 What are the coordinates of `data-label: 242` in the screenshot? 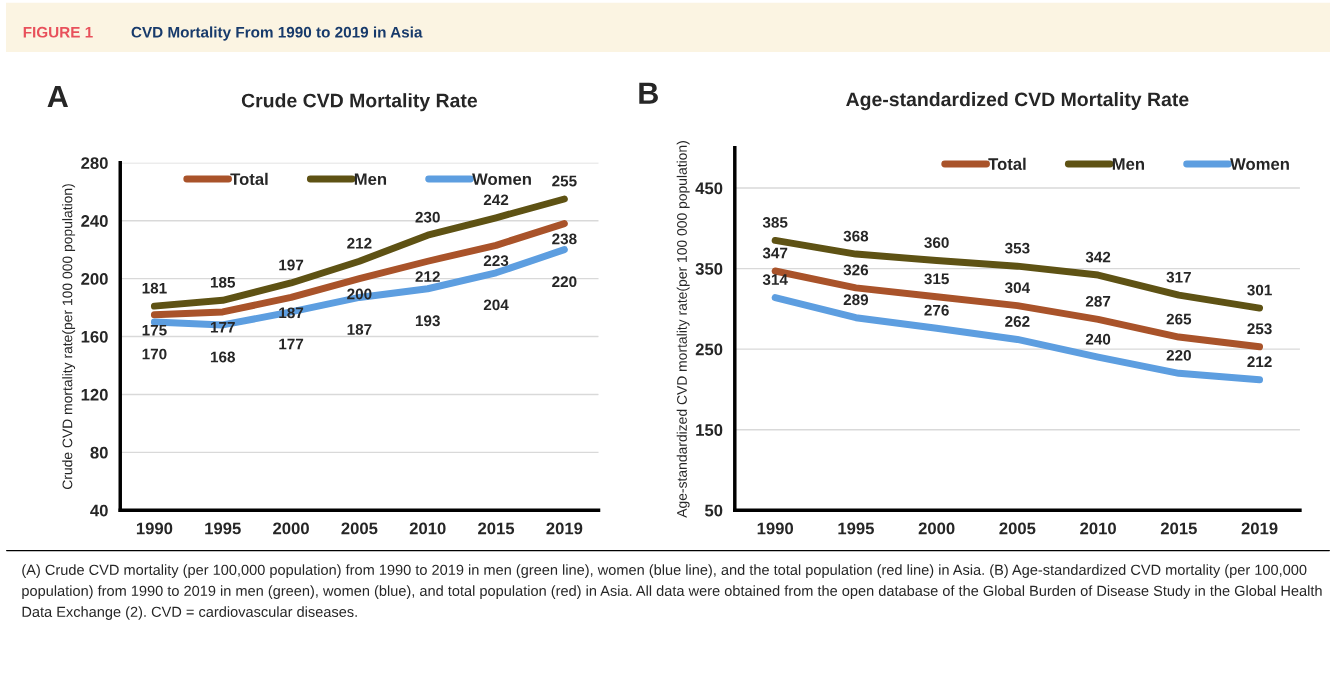 It's located at (496, 200).